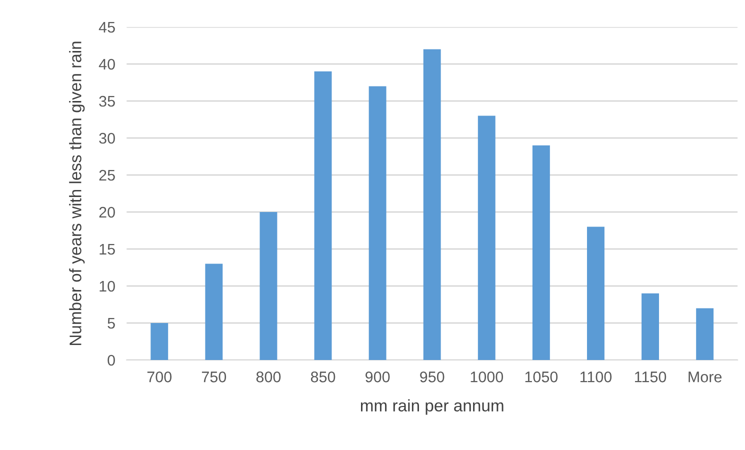  Describe the element at coordinates (596, 377) in the screenshot. I see `x-tick-label: 1100` at that location.